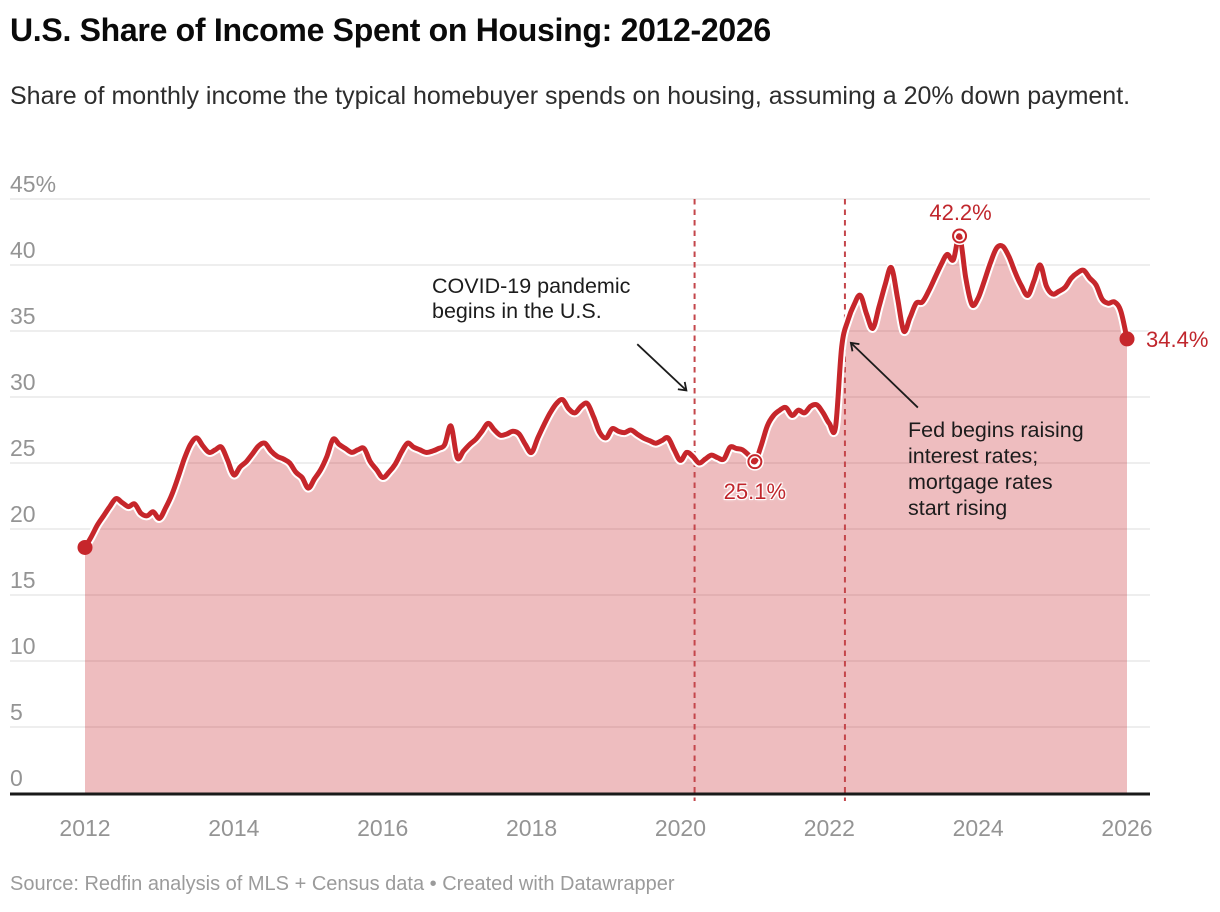  I want to click on x-axis-label: 2014, so click(233, 828).